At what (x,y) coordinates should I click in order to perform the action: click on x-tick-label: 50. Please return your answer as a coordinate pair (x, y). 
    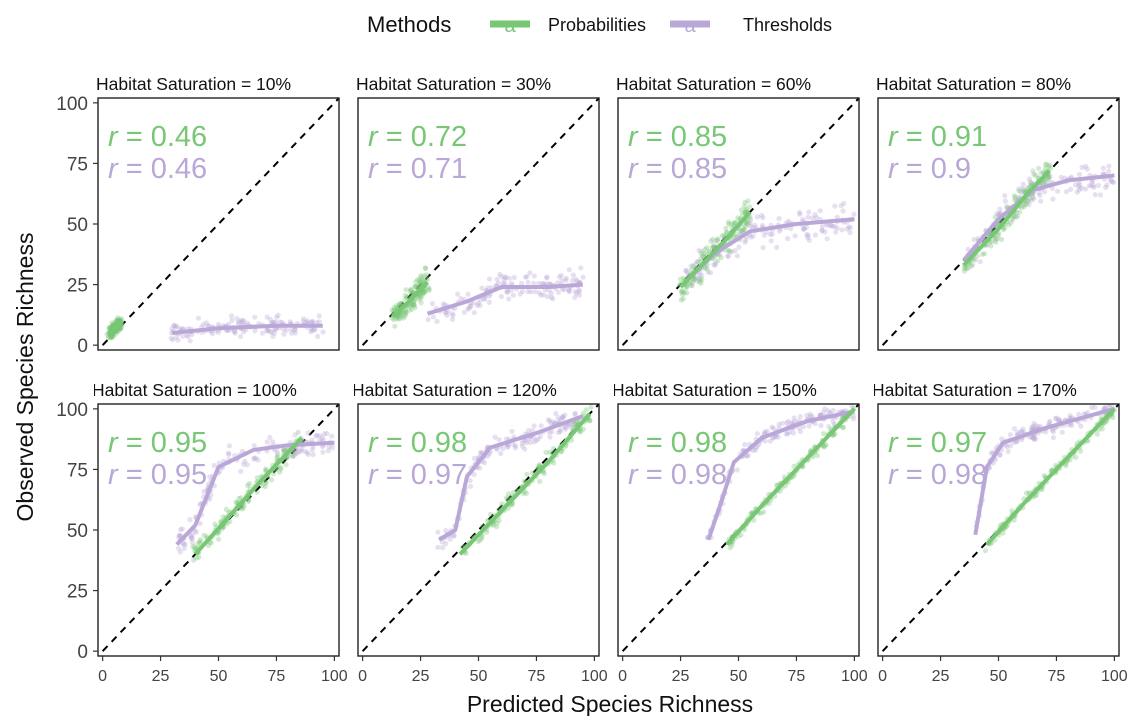
    Looking at the image, I should click on (219, 676).